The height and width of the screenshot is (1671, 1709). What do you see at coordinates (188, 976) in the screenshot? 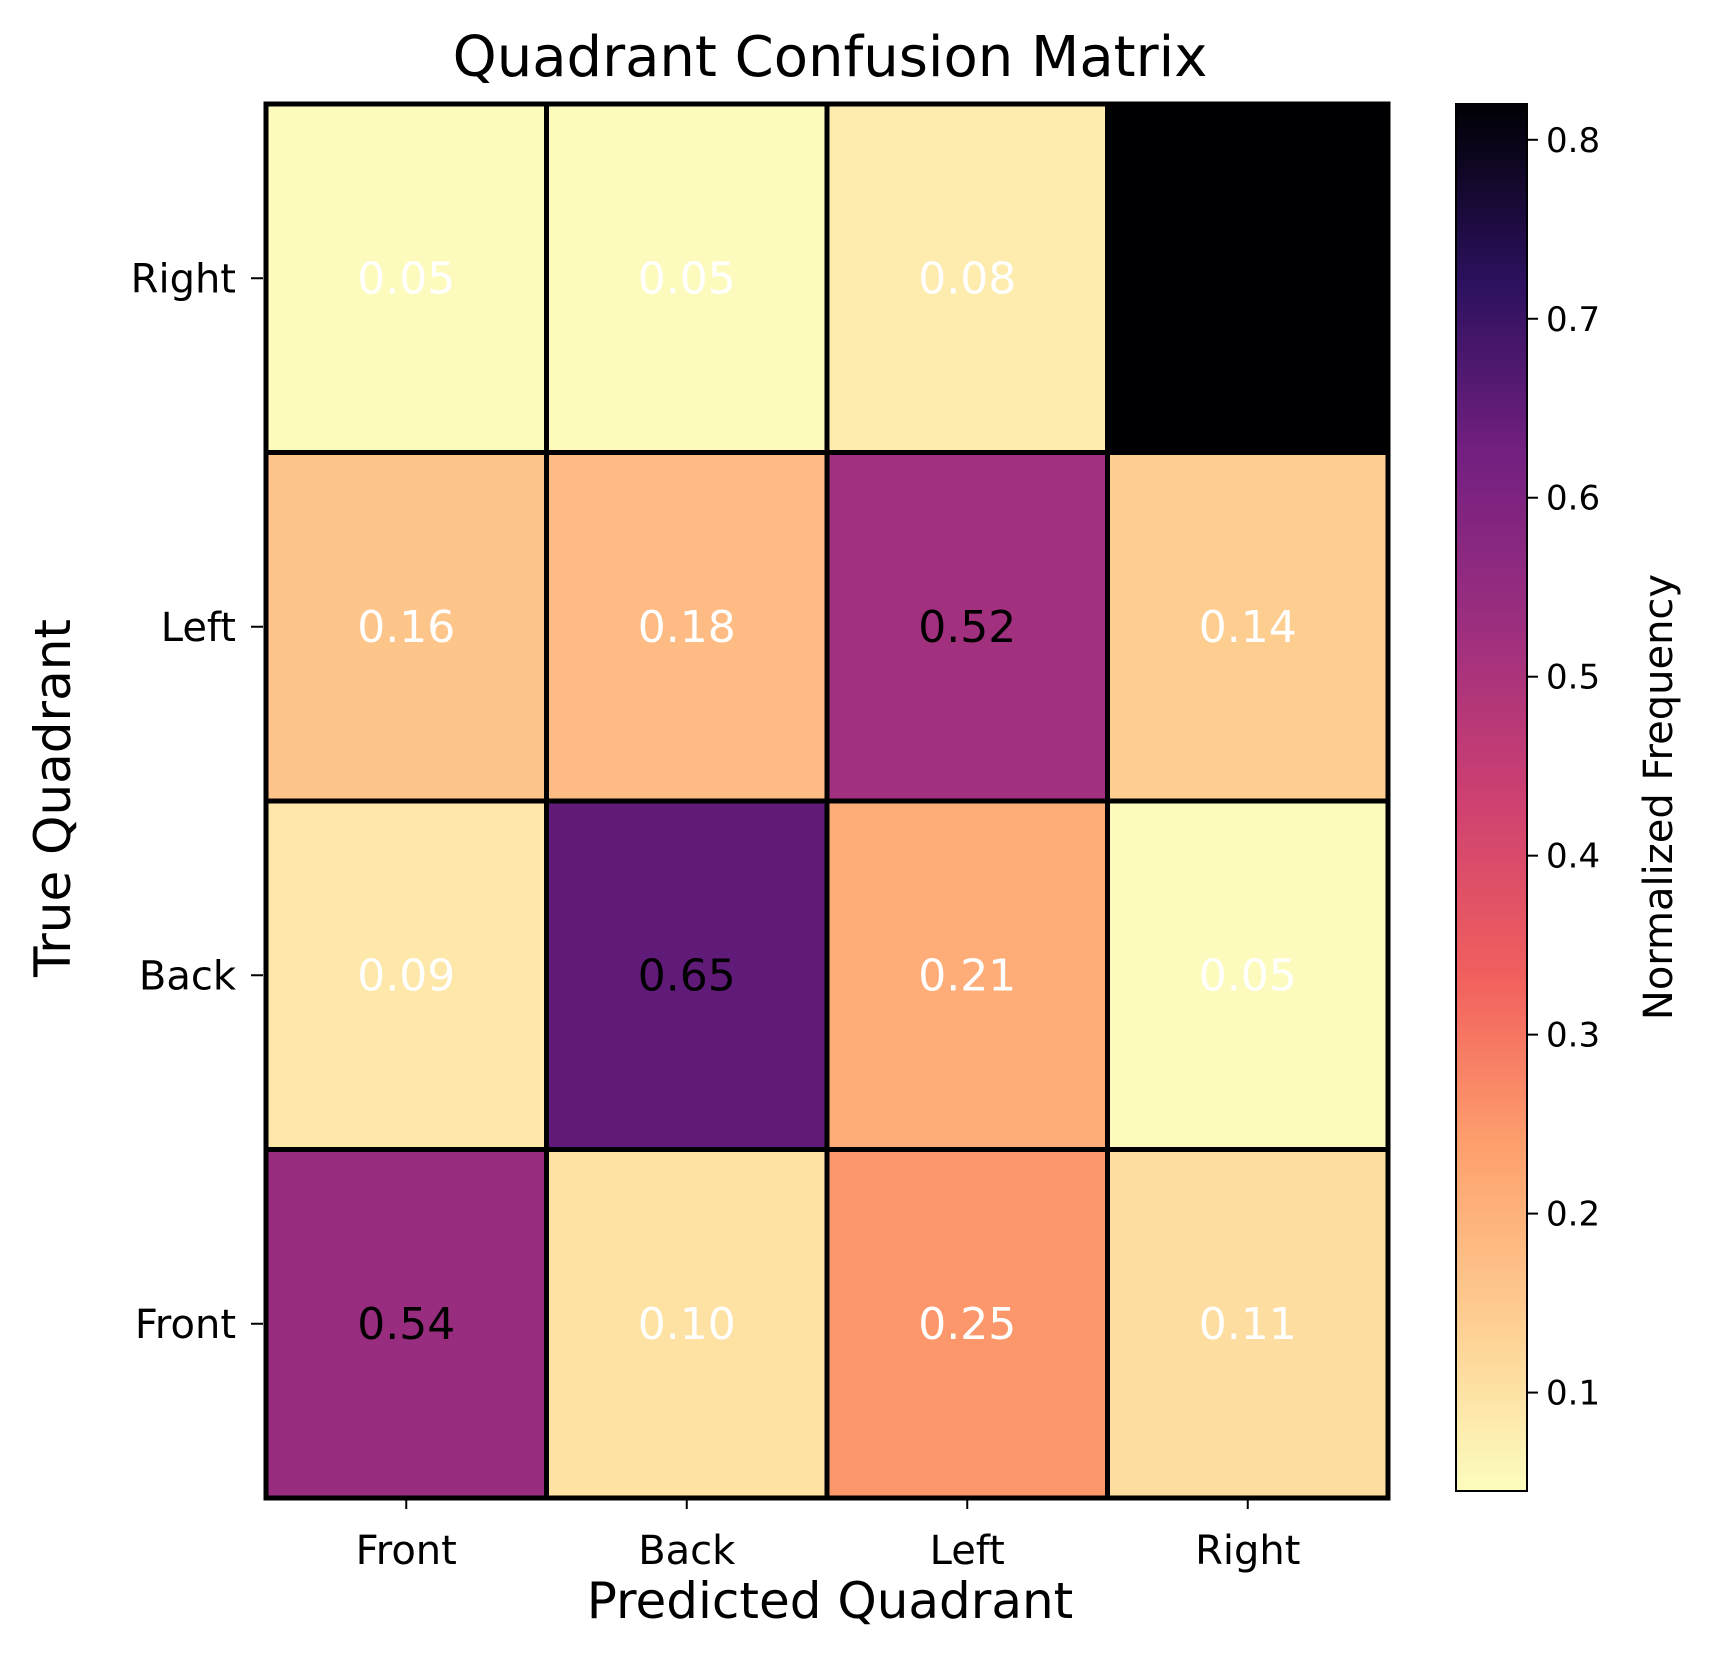
I see `y-tick-label: Back` at bounding box center [188, 976].